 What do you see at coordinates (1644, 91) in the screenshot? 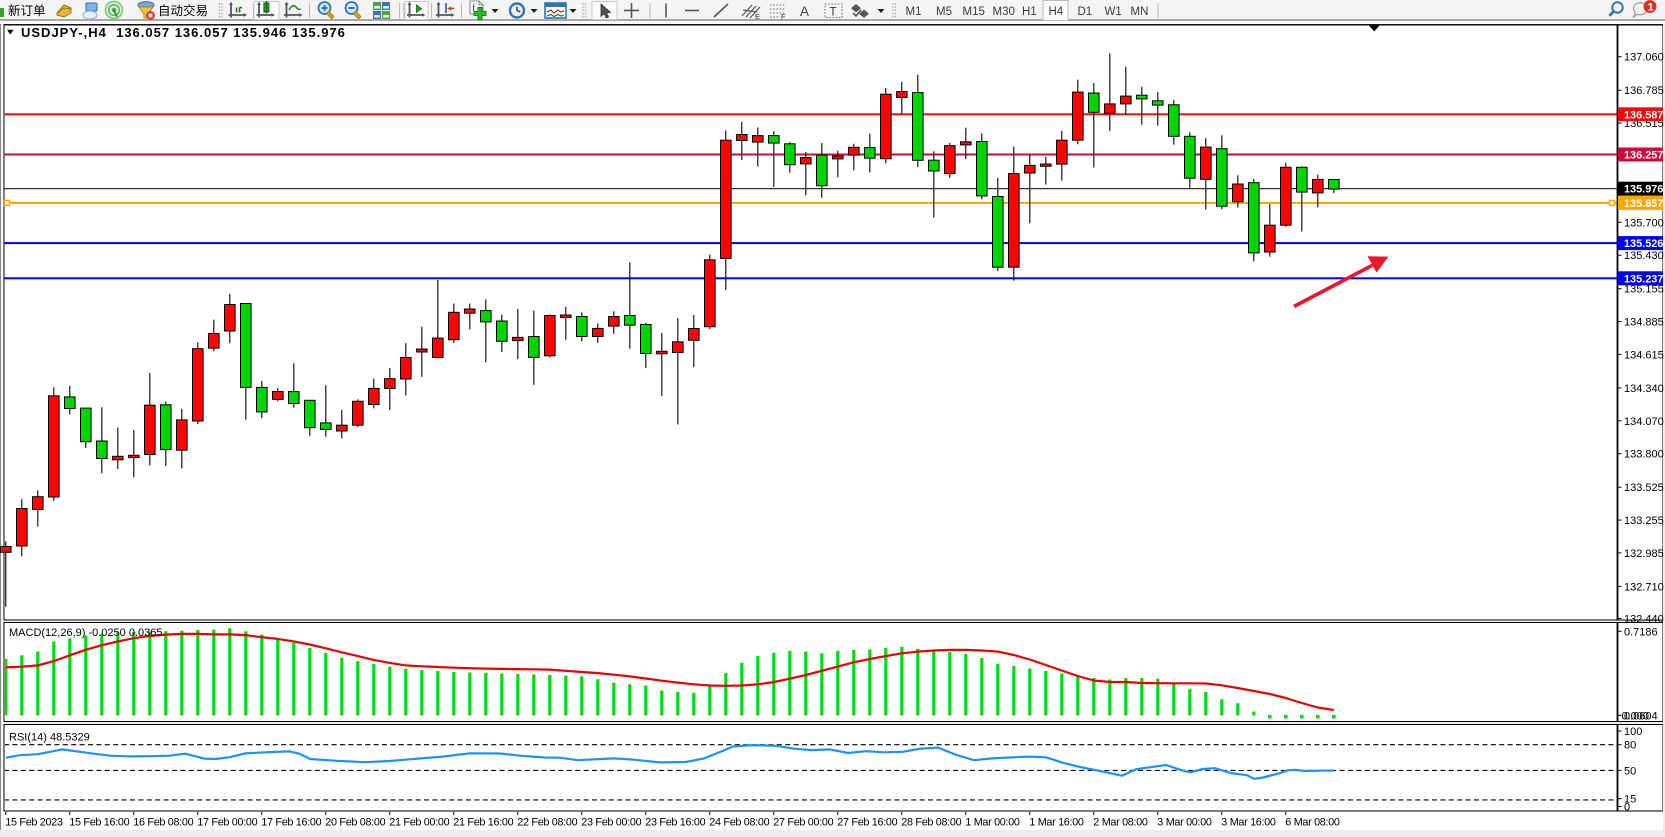
I see `svg-text: 136.785` at bounding box center [1644, 91].